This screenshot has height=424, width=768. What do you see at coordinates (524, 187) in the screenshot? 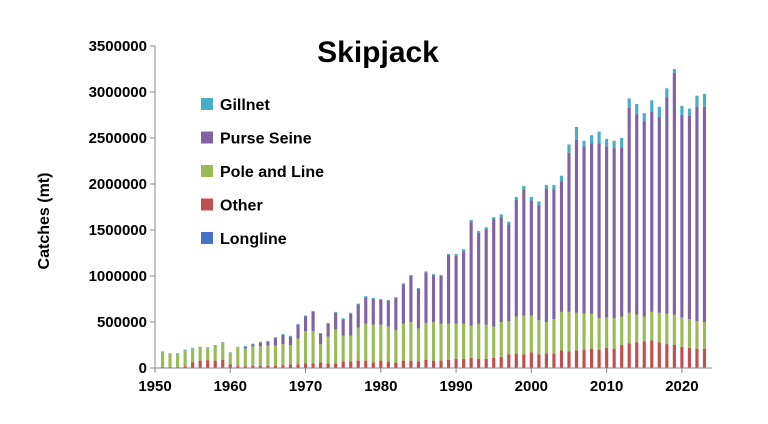
I see `bar-gillnet-1999` at bounding box center [524, 187].